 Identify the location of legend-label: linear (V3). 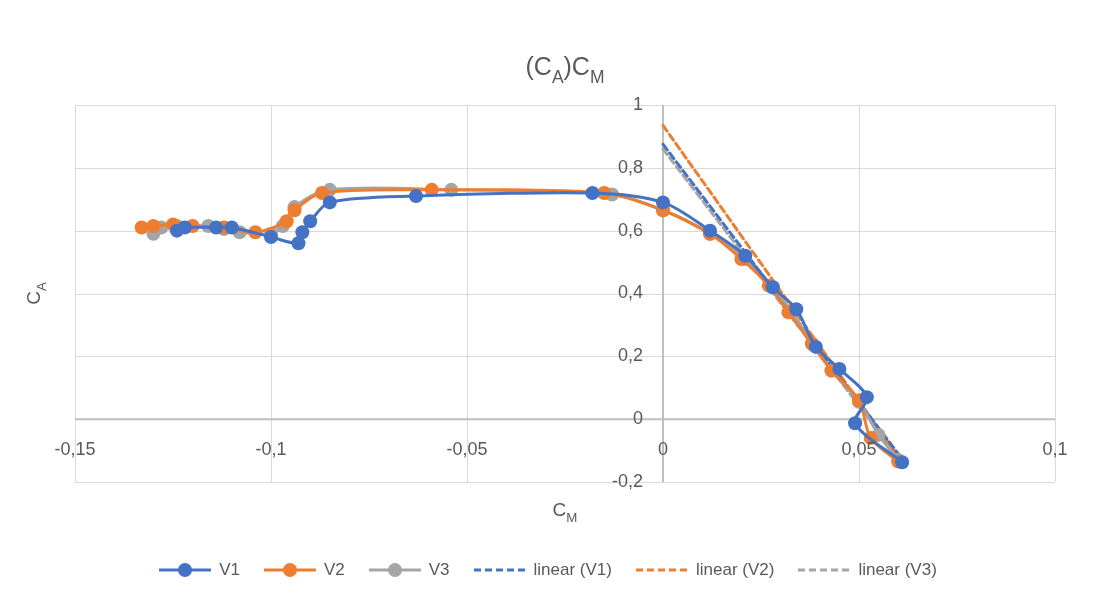
(897, 570).